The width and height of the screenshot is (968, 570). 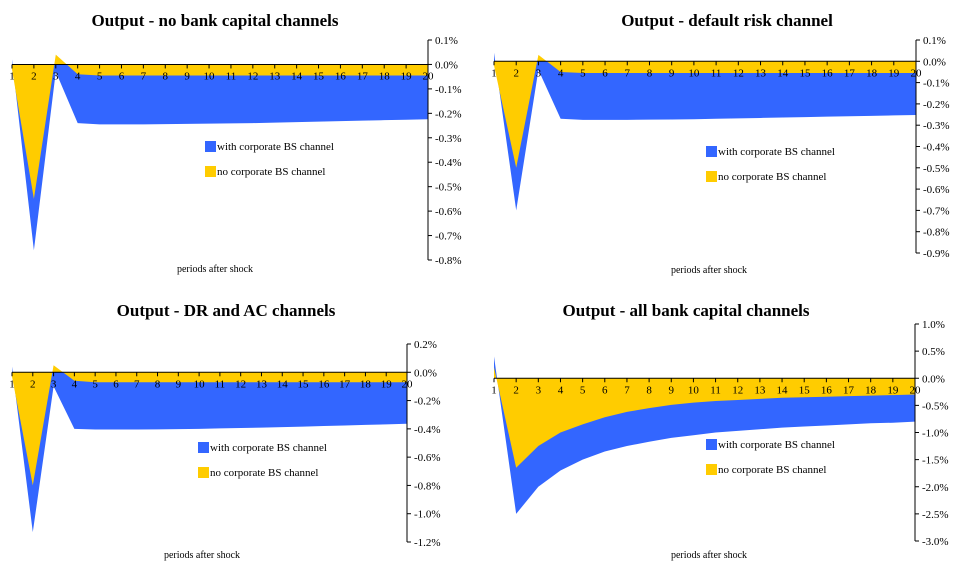 I want to click on chart-title: Output - default risk channel, so click(x=727, y=20).